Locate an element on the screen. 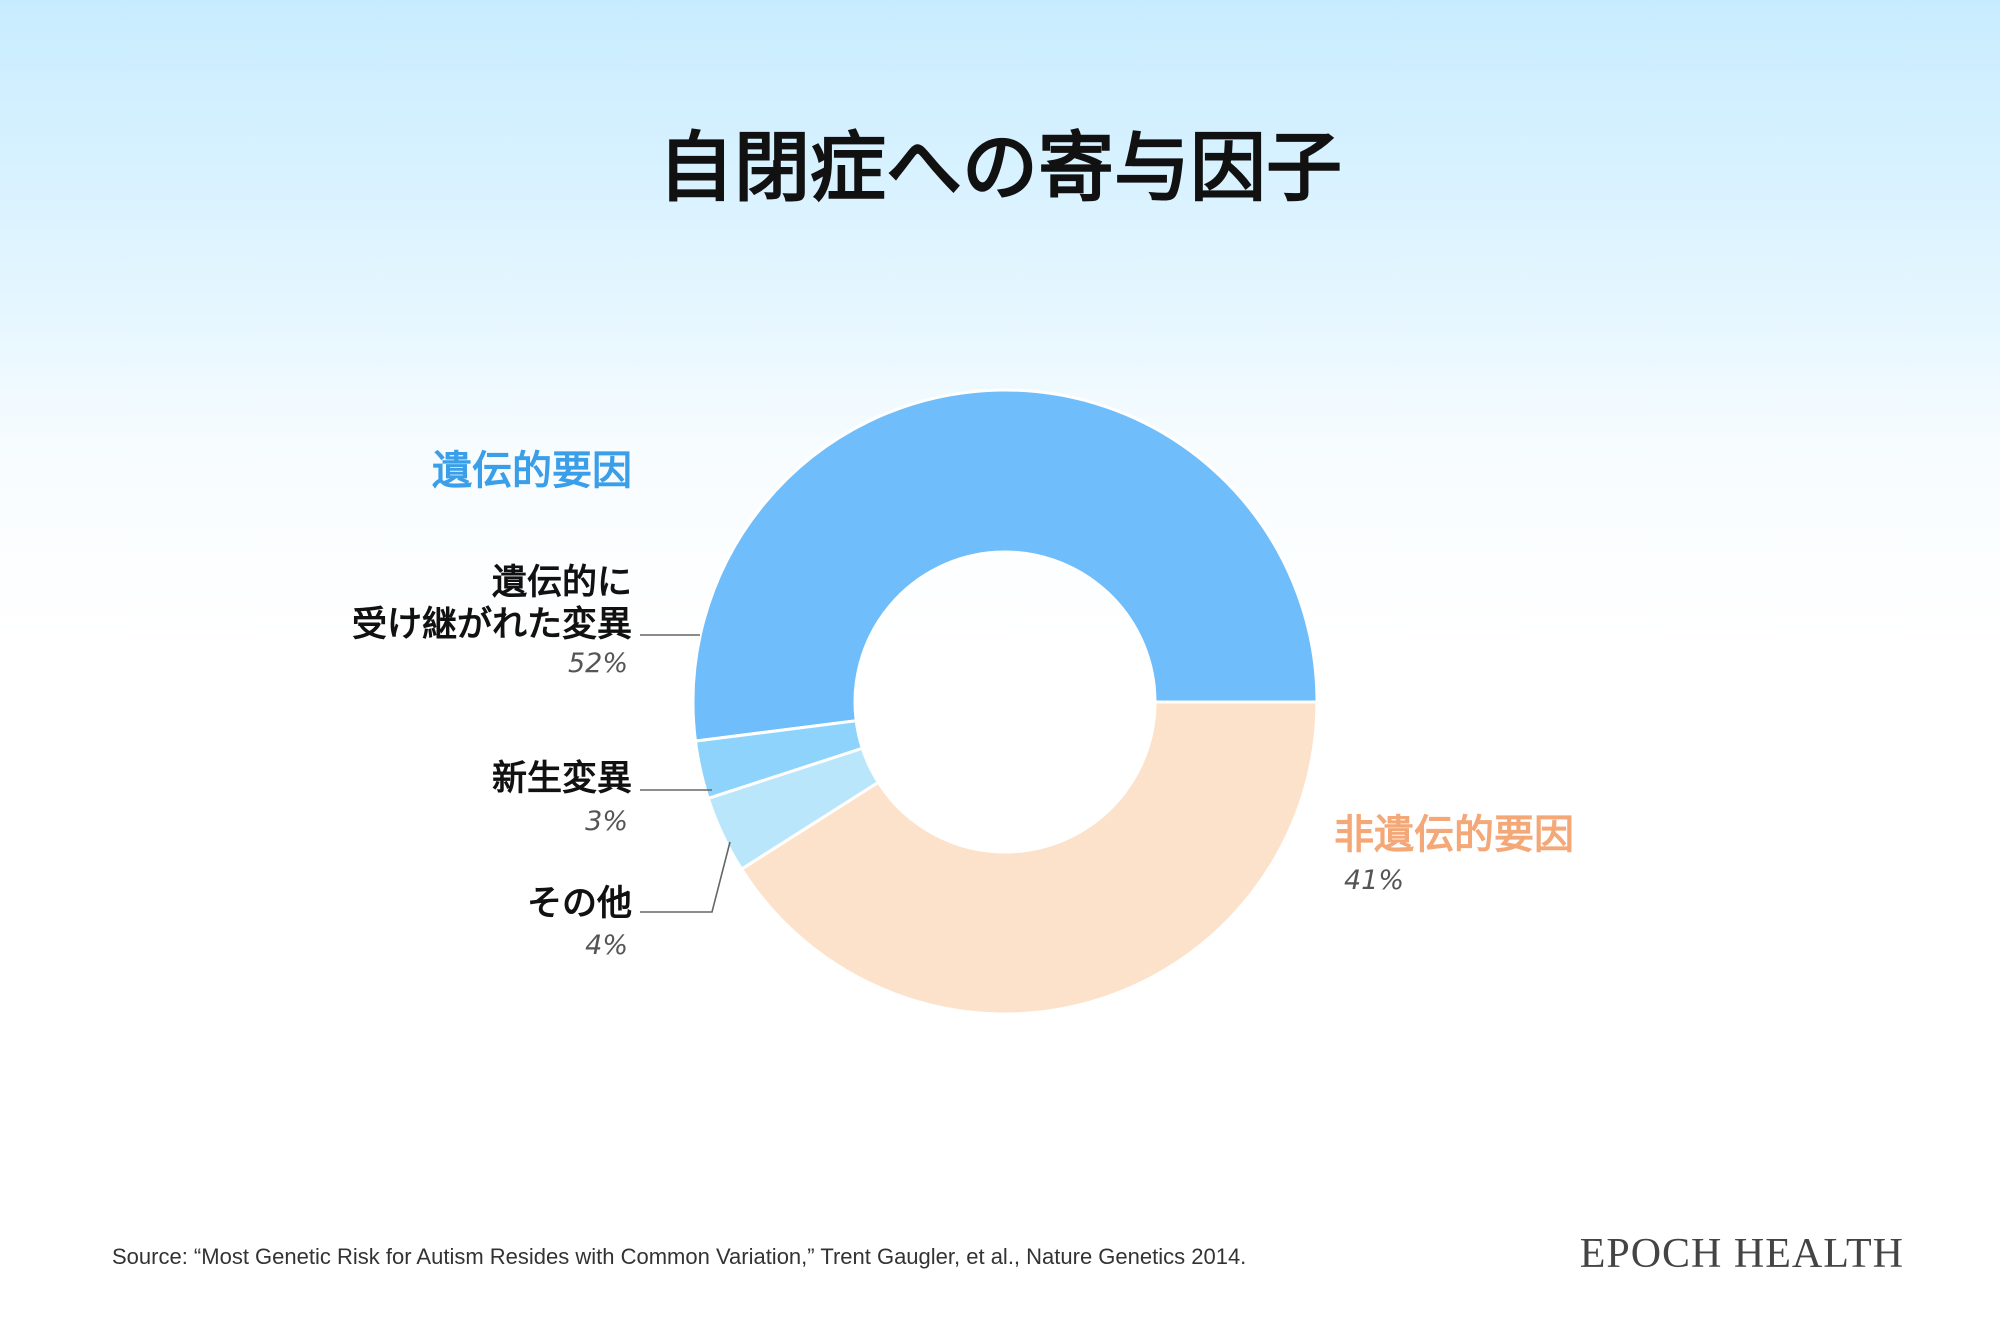 Image resolution: width=2000 pixels, height=1333 pixels. other-label: その他 is located at coordinates (579, 904).